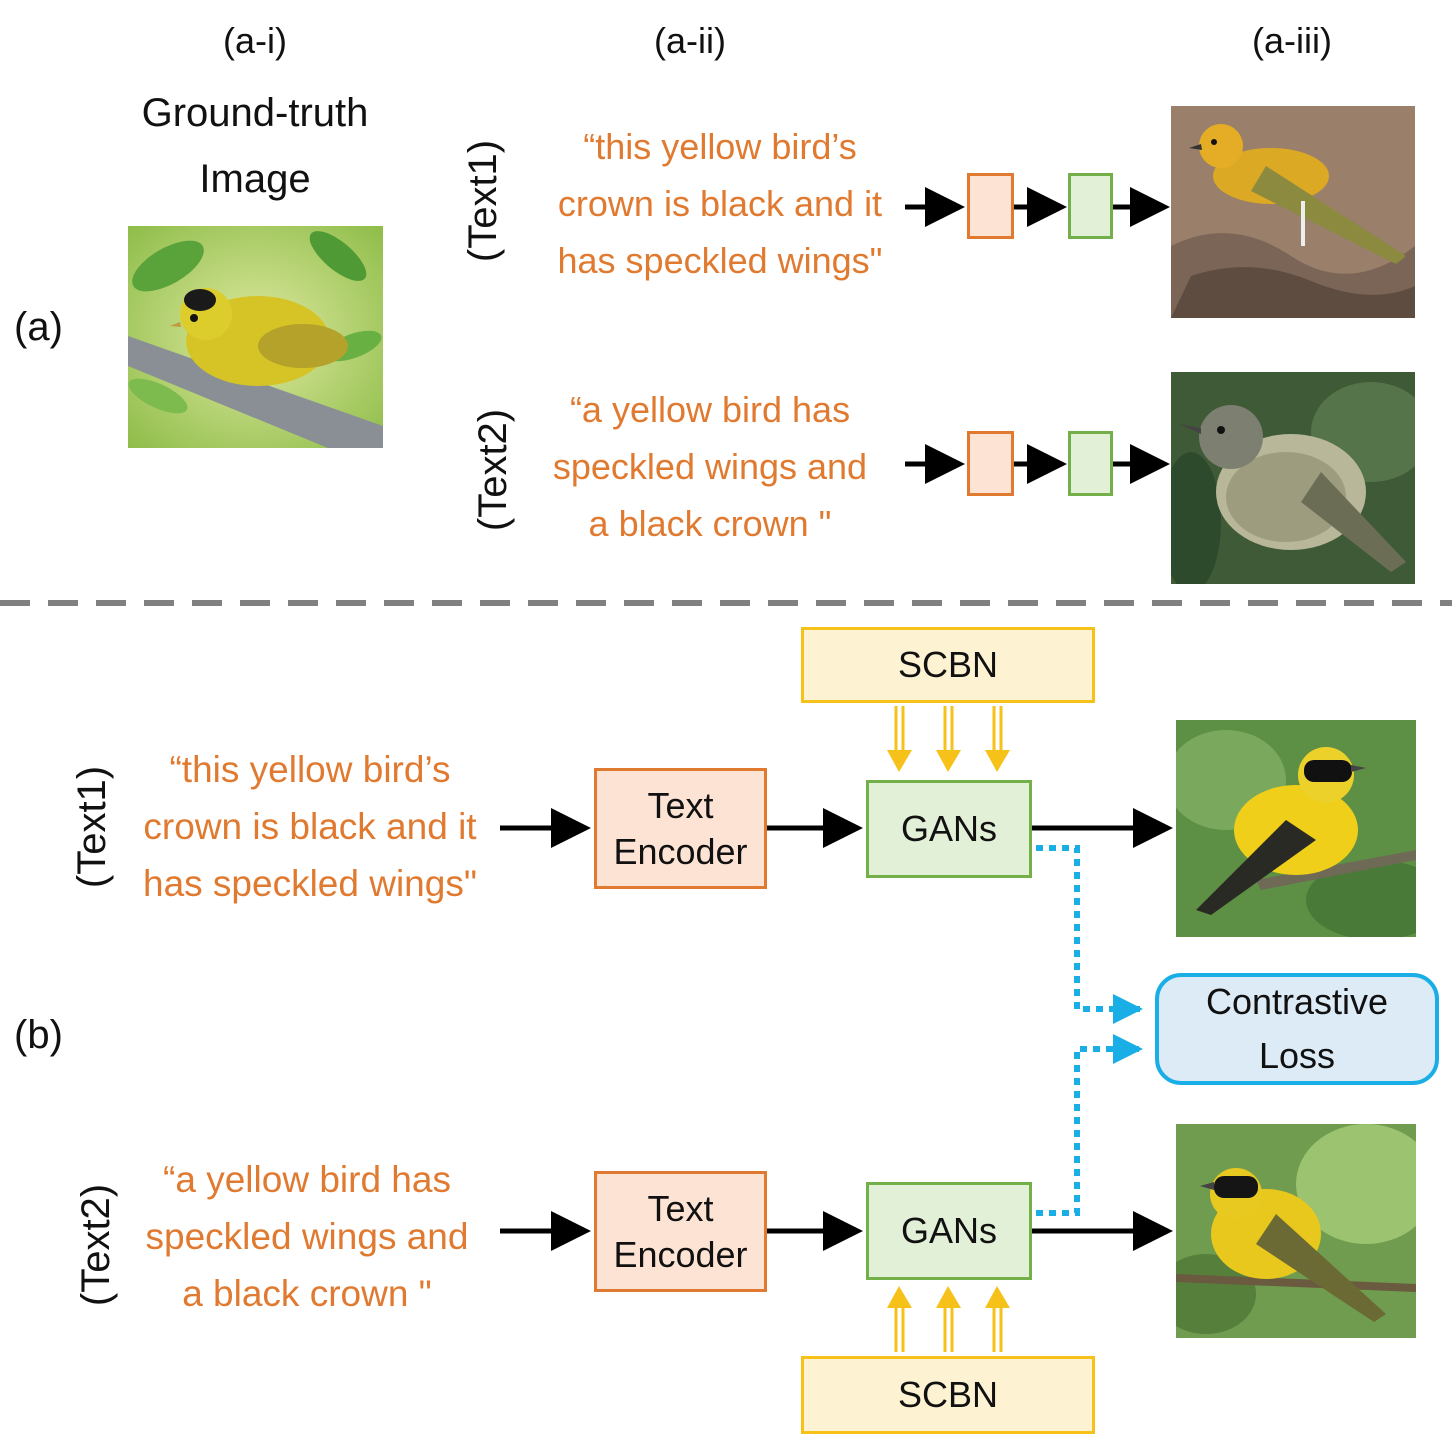  I want to click on header-a-i: (a-i), so click(255, 40).